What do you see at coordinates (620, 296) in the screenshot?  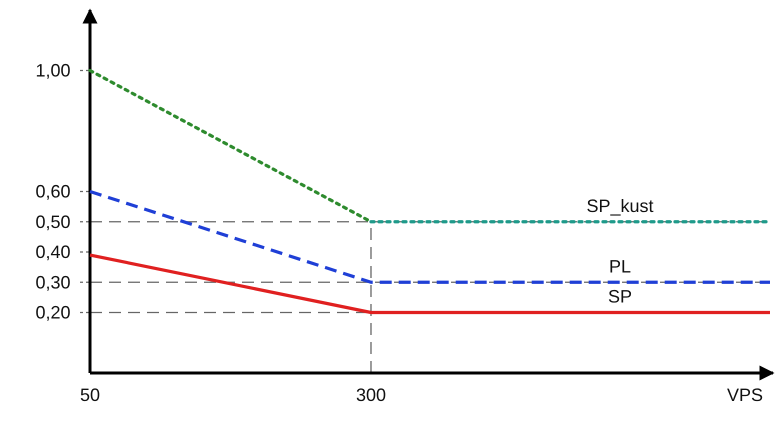 I see `series-label: SP` at bounding box center [620, 296].